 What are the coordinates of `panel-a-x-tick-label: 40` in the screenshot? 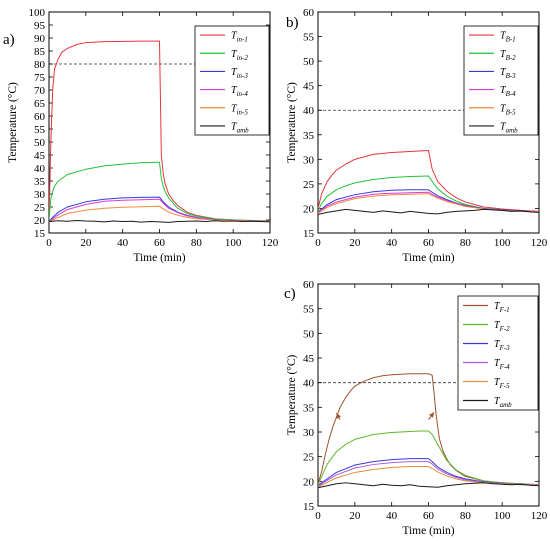 It's located at (123, 243).